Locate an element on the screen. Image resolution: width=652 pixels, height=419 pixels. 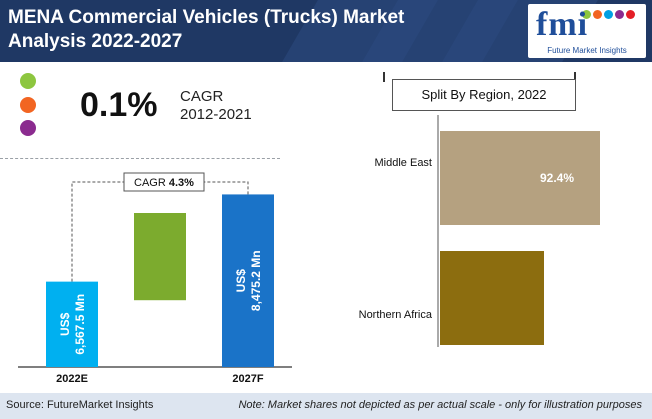
growth-increment-block is located at coordinates (160, 257).